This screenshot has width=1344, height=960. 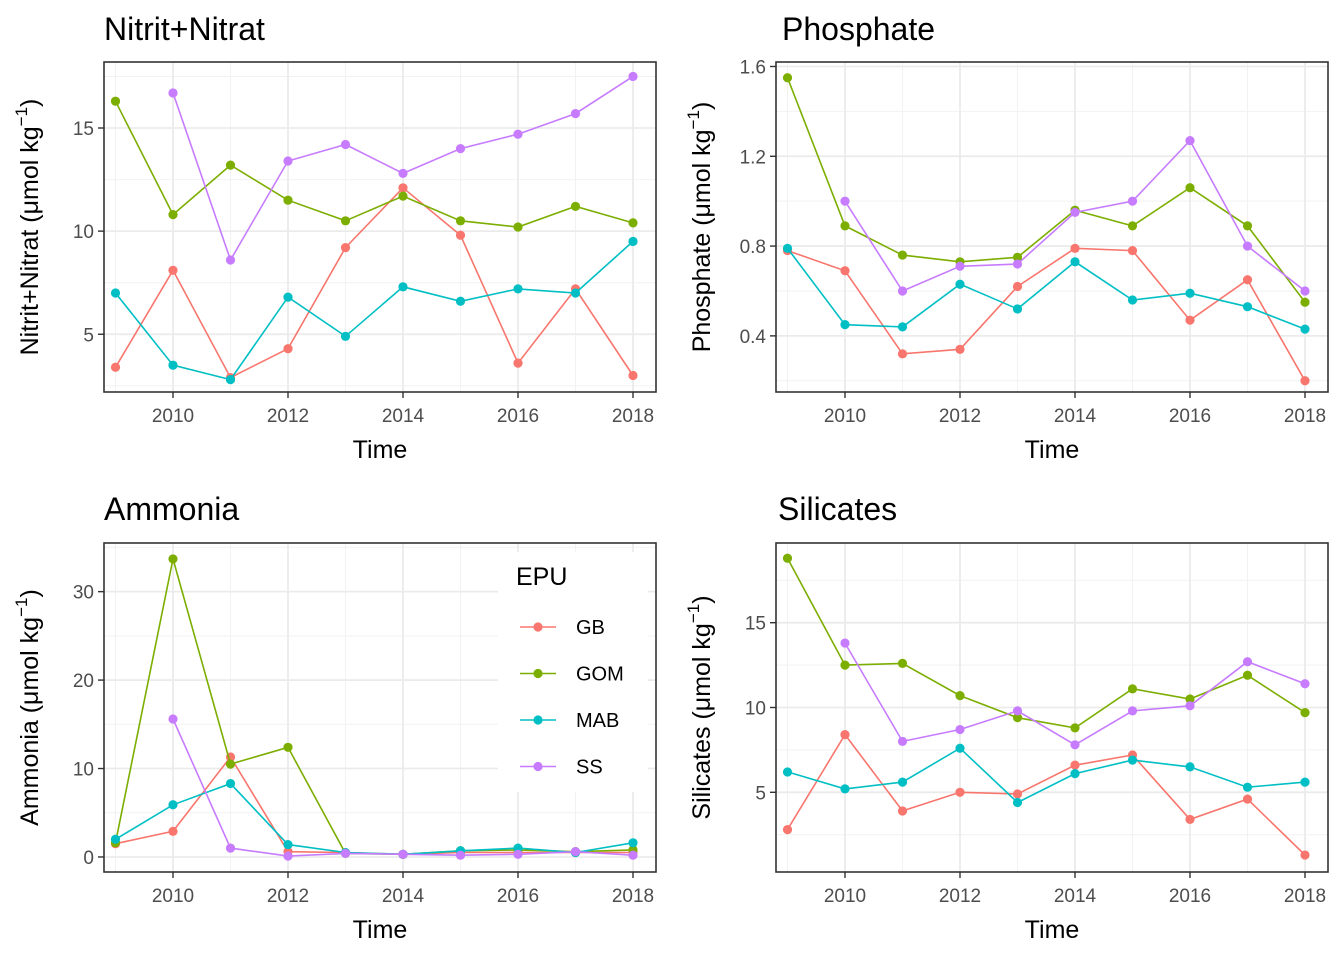 I want to click on legend-title: EPU, so click(x=541, y=577).